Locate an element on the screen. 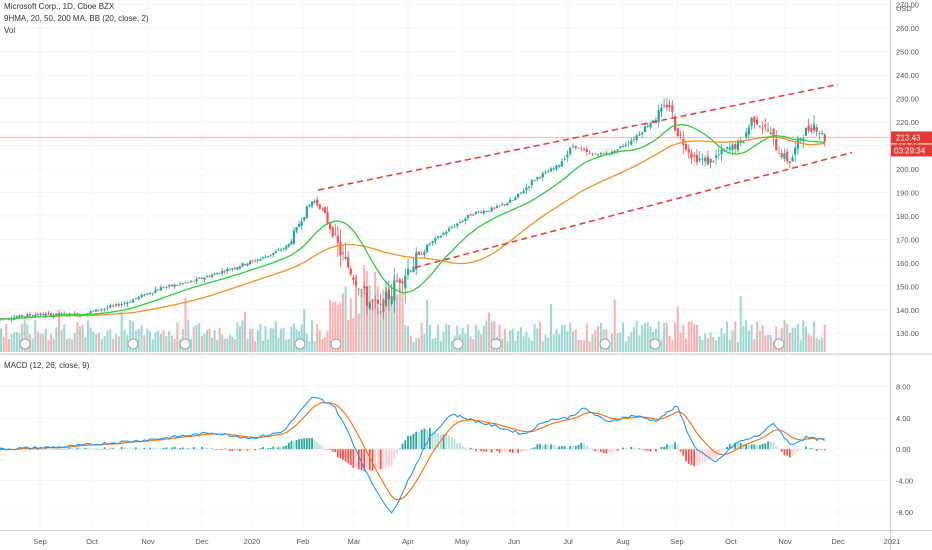 The width and height of the screenshot is (932, 550). indicators-legend: 9HMA, 20, 50, 200 MA, BB (20, close, 2) is located at coordinates (76, 18).